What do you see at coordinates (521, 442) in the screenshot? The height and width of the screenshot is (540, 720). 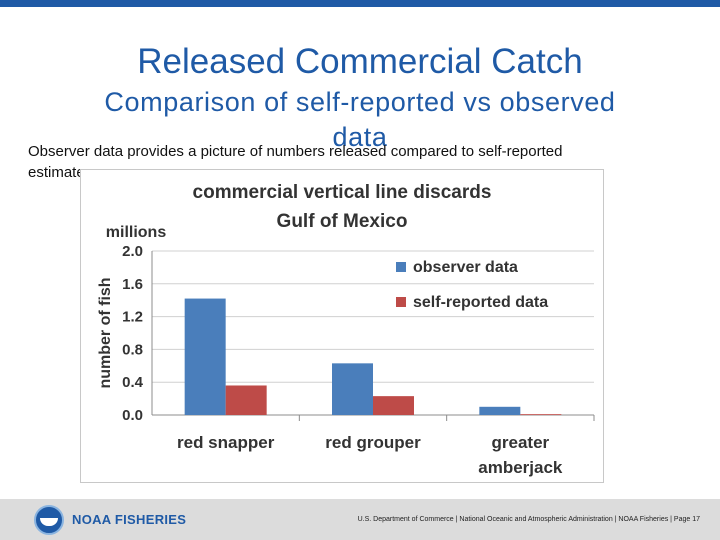 I see `x-category-label: greater` at bounding box center [521, 442].